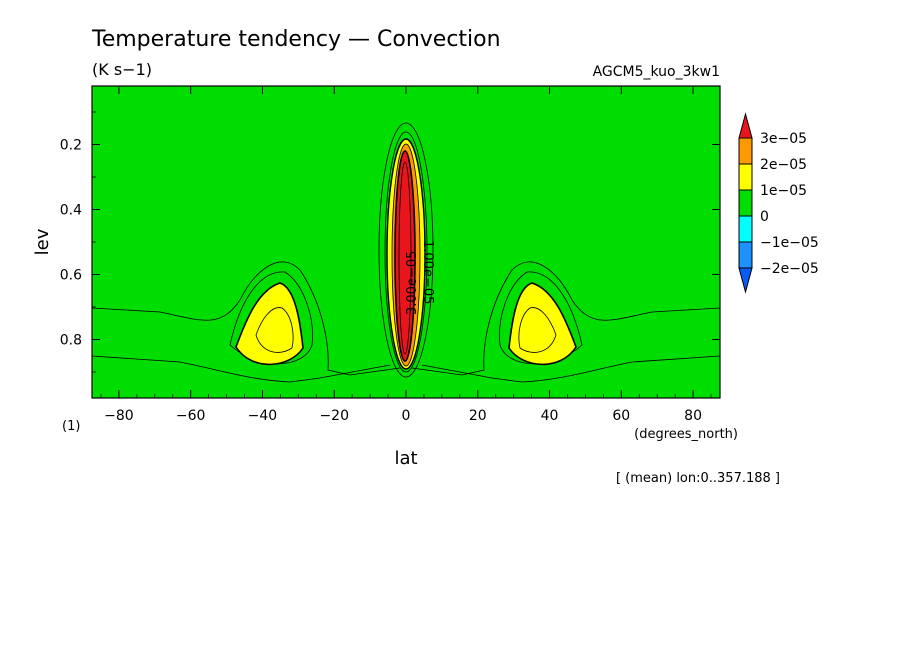  Describe the element at coordinates (71, 341) in the screenshot. I see `y-tick-label: 0.8` at that location.